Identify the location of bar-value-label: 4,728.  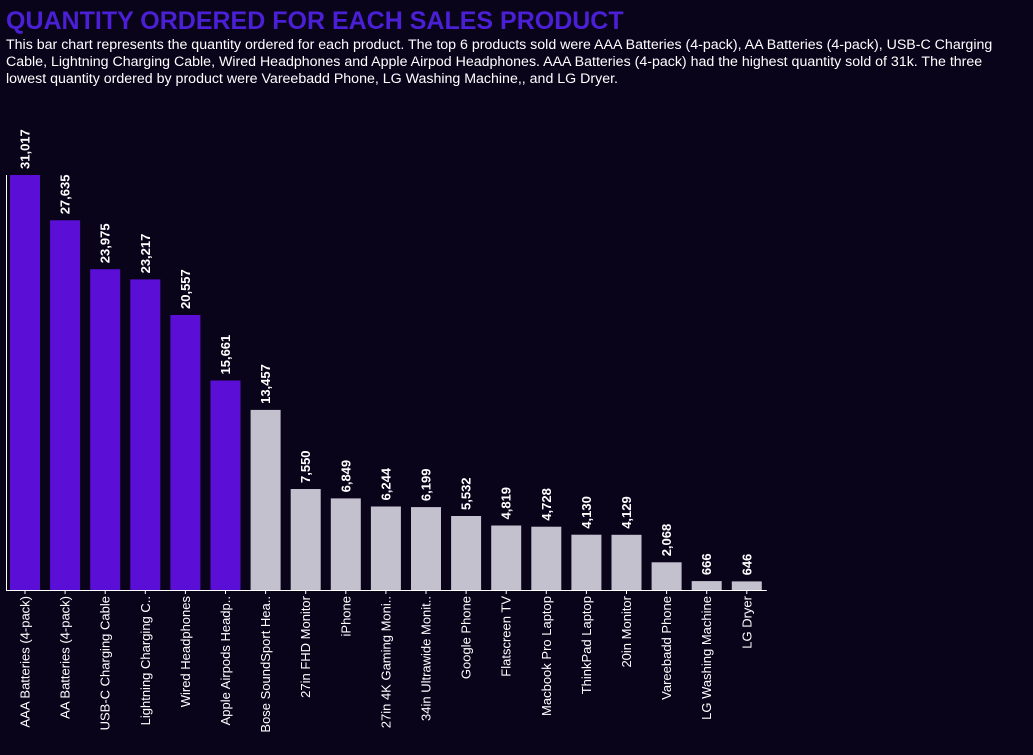
(546, 504).